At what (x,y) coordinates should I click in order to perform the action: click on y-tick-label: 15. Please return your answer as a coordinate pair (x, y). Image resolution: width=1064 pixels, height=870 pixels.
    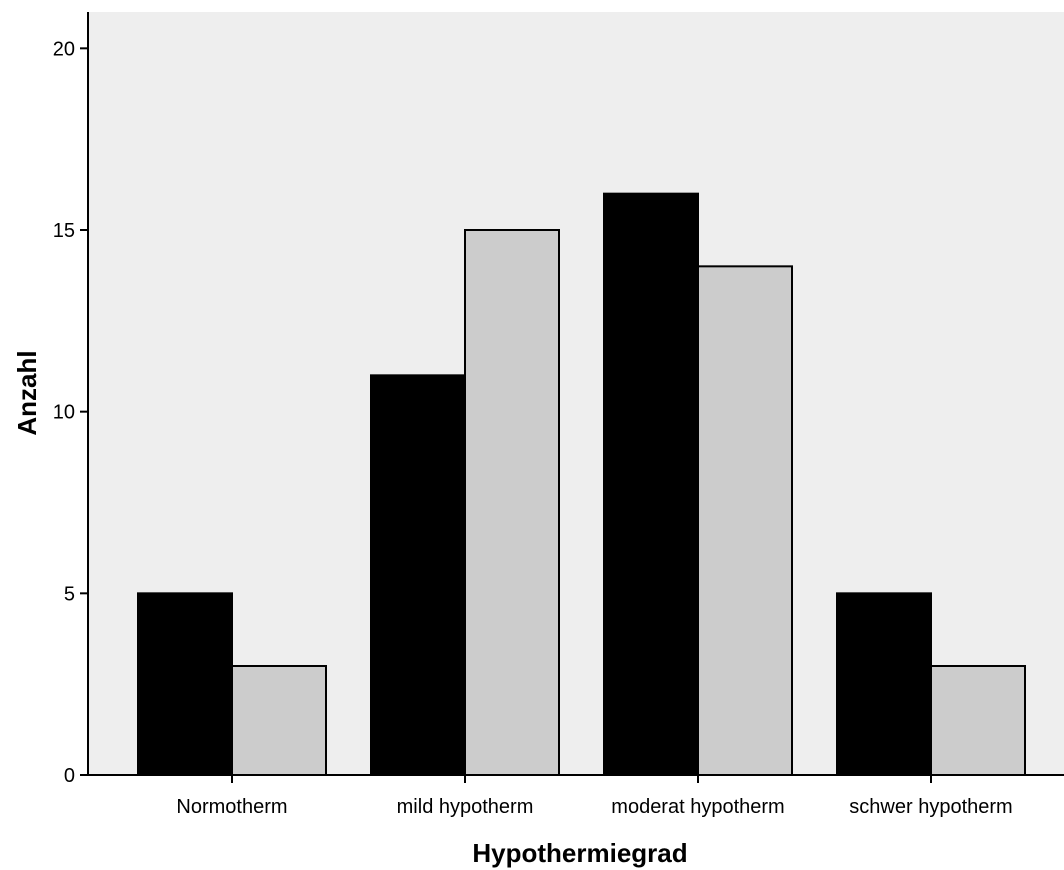
    Looking at the image, I should click on (64, 231).